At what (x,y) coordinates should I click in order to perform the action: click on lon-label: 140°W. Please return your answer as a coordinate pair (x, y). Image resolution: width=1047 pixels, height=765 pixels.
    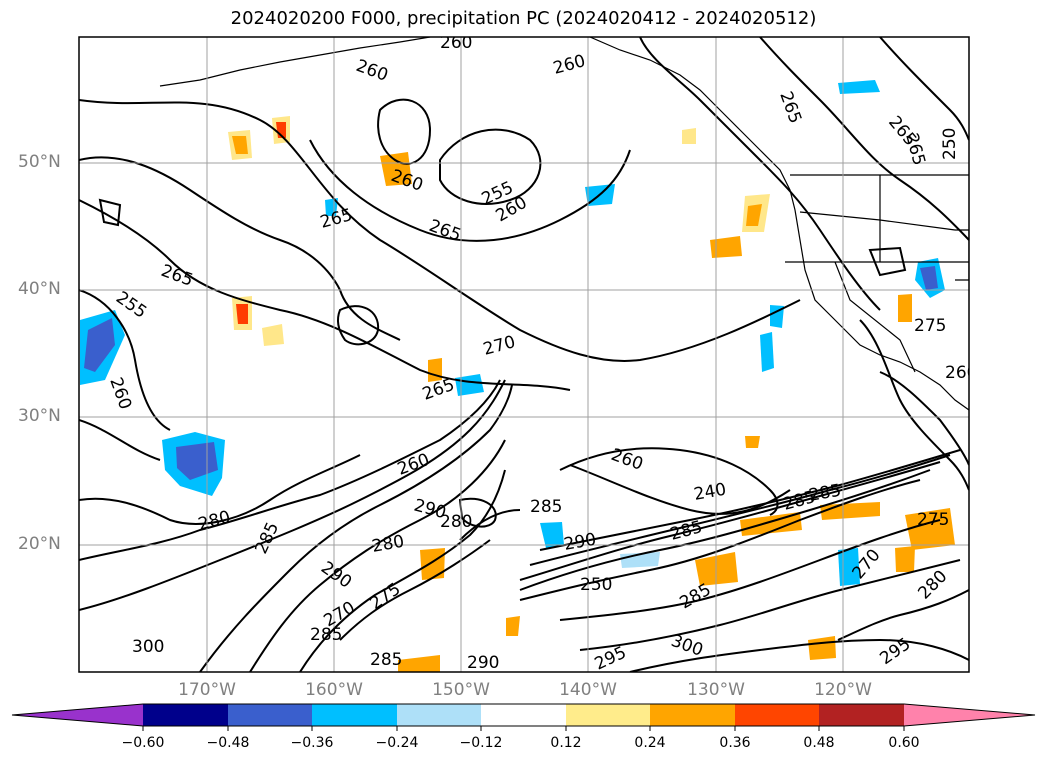
    Looking at the image, I should click on (588, 690).